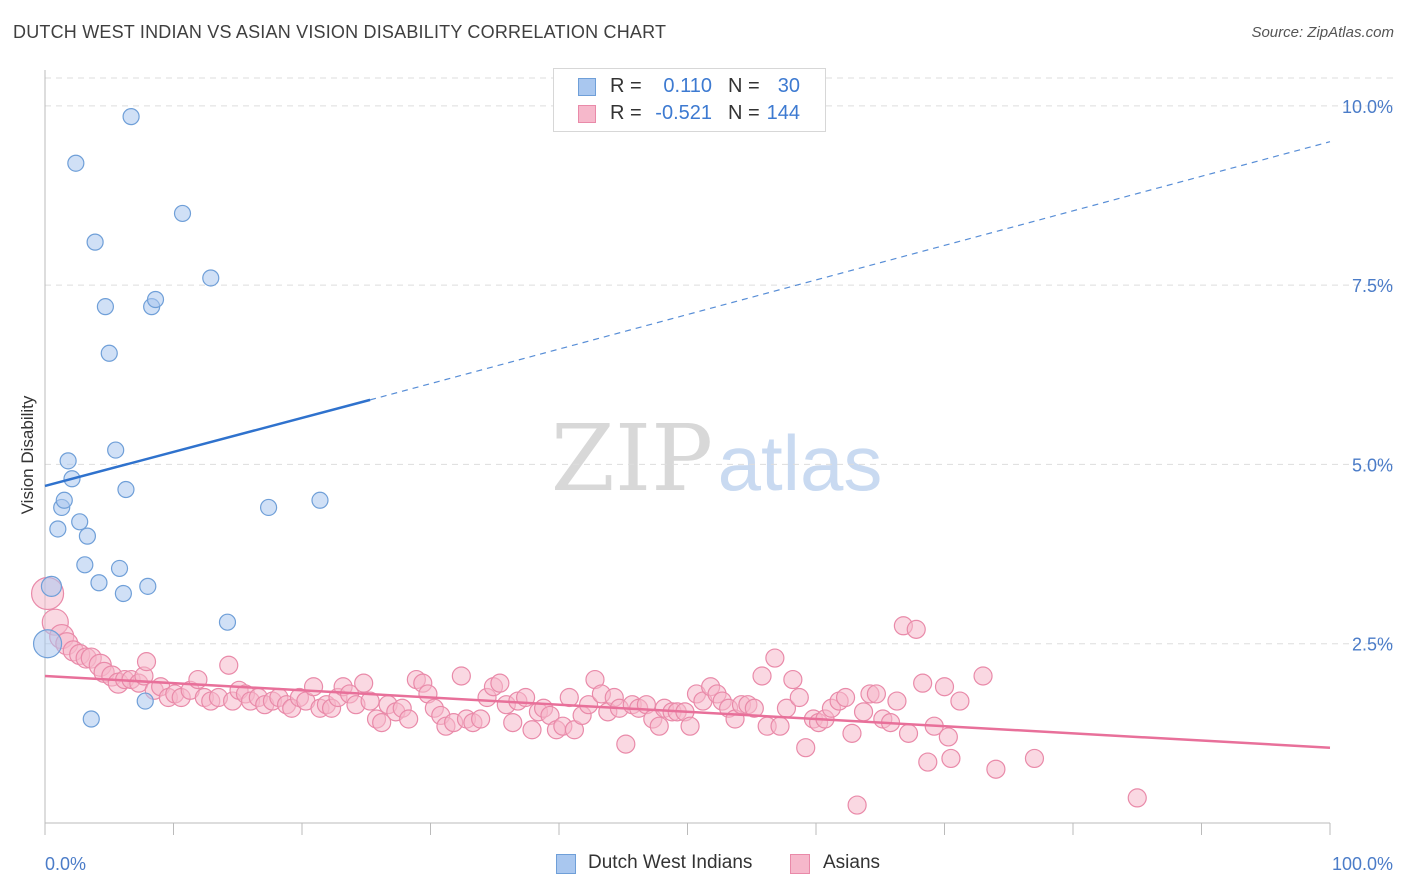 Image resolution: width=1406 pixels, height=892 pixels. Describe the element at coordinates (788, 86) in the screenshot. I see `legend-n-value: 30` at that location.